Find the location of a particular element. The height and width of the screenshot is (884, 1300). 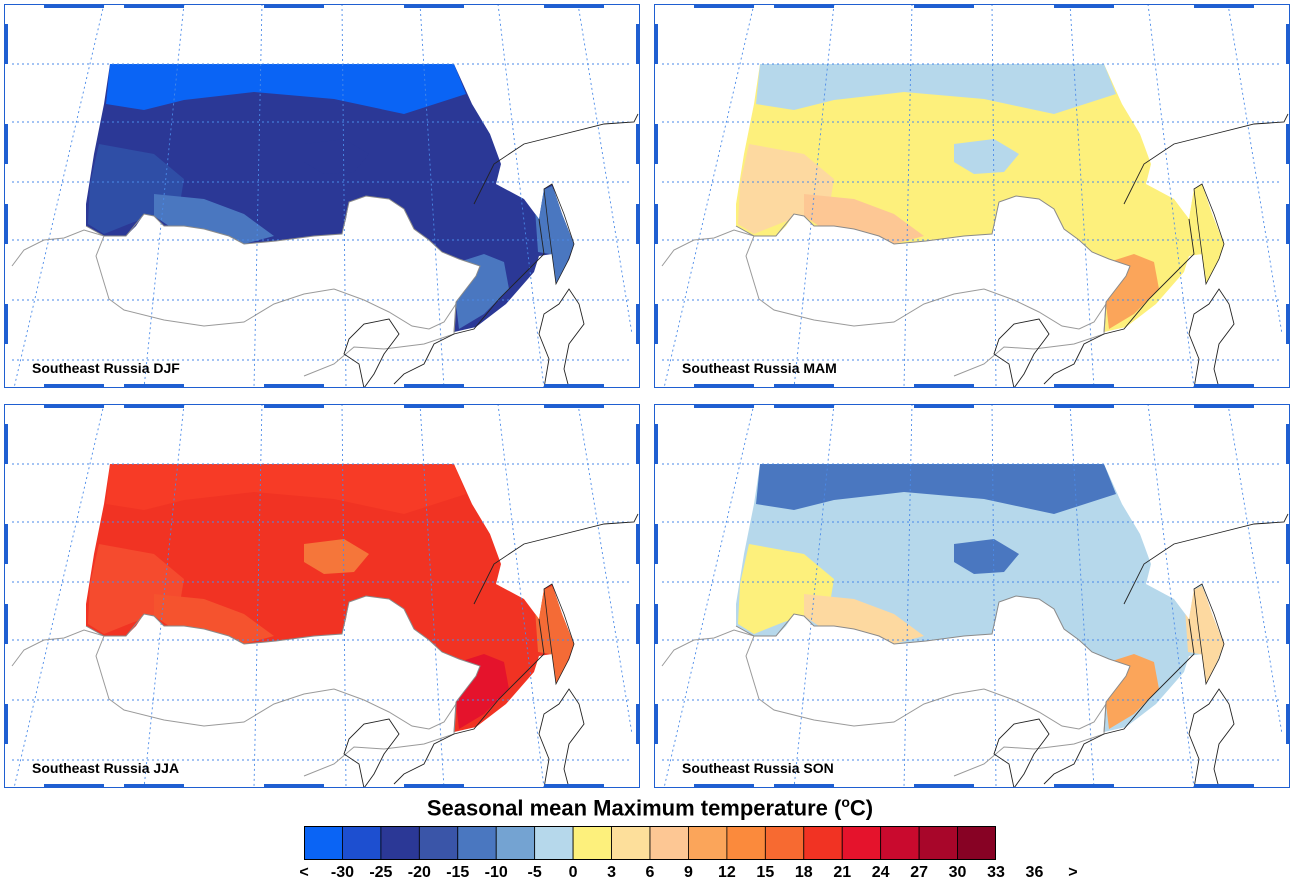

colorbar-tick-label: -5 is located at coordinates (534, 872).